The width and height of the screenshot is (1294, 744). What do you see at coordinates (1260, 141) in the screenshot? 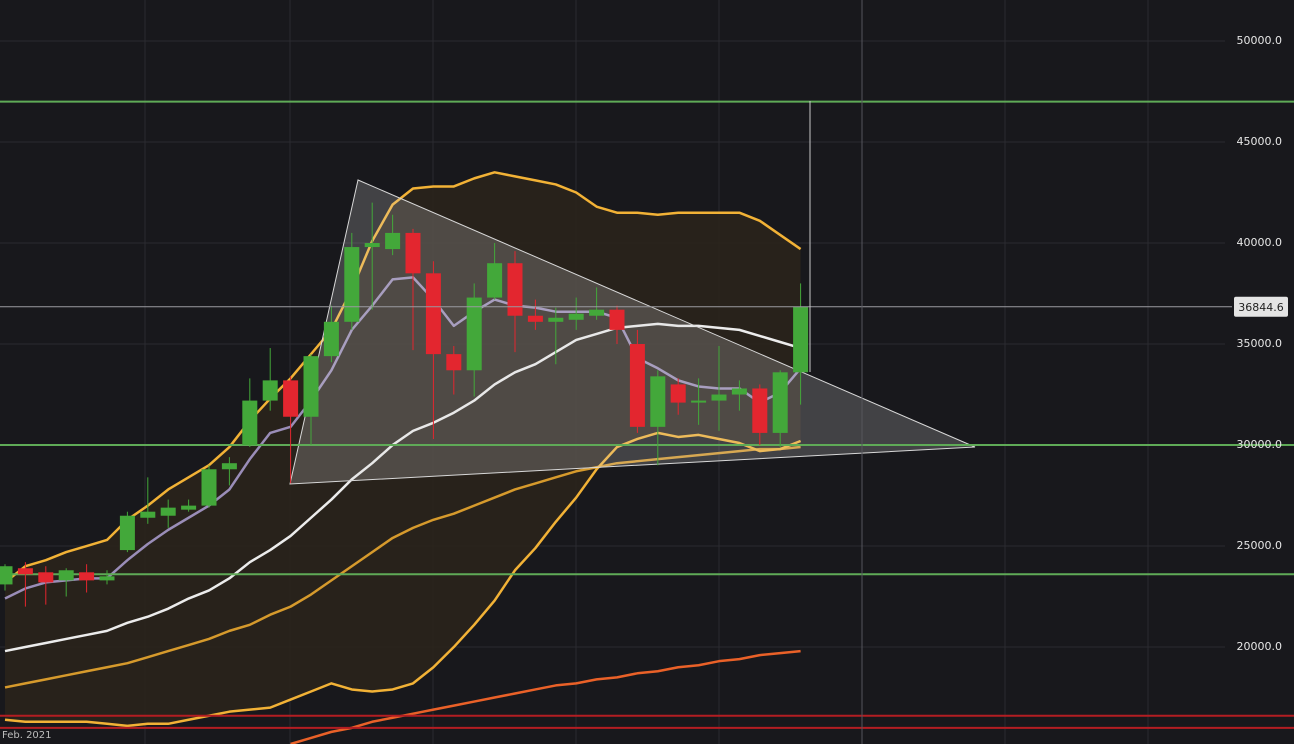
I see `y-tick-label: 45000.0` at bounding box center [1260, 141].